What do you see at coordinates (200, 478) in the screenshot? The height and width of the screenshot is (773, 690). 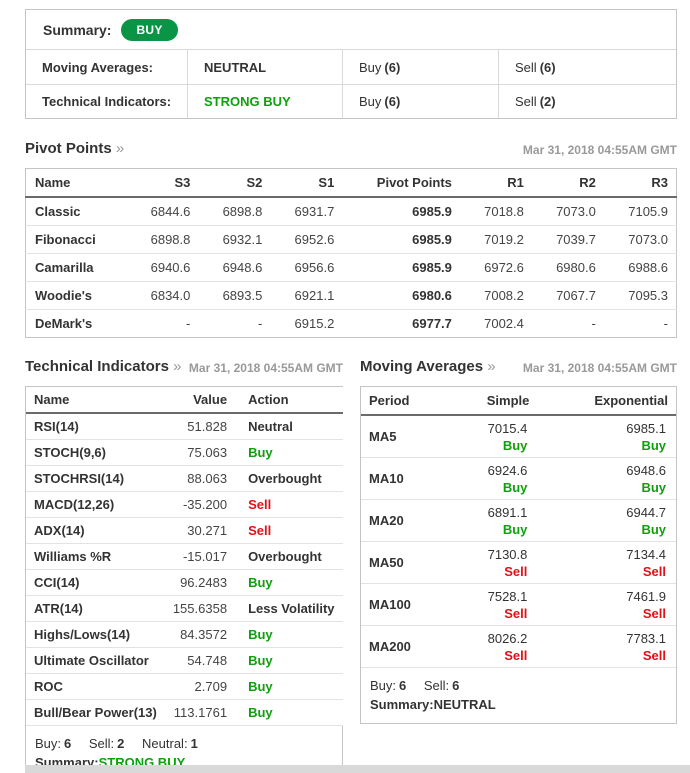 I see `indicator-value: 88.063` at bounding box center [200, 478].